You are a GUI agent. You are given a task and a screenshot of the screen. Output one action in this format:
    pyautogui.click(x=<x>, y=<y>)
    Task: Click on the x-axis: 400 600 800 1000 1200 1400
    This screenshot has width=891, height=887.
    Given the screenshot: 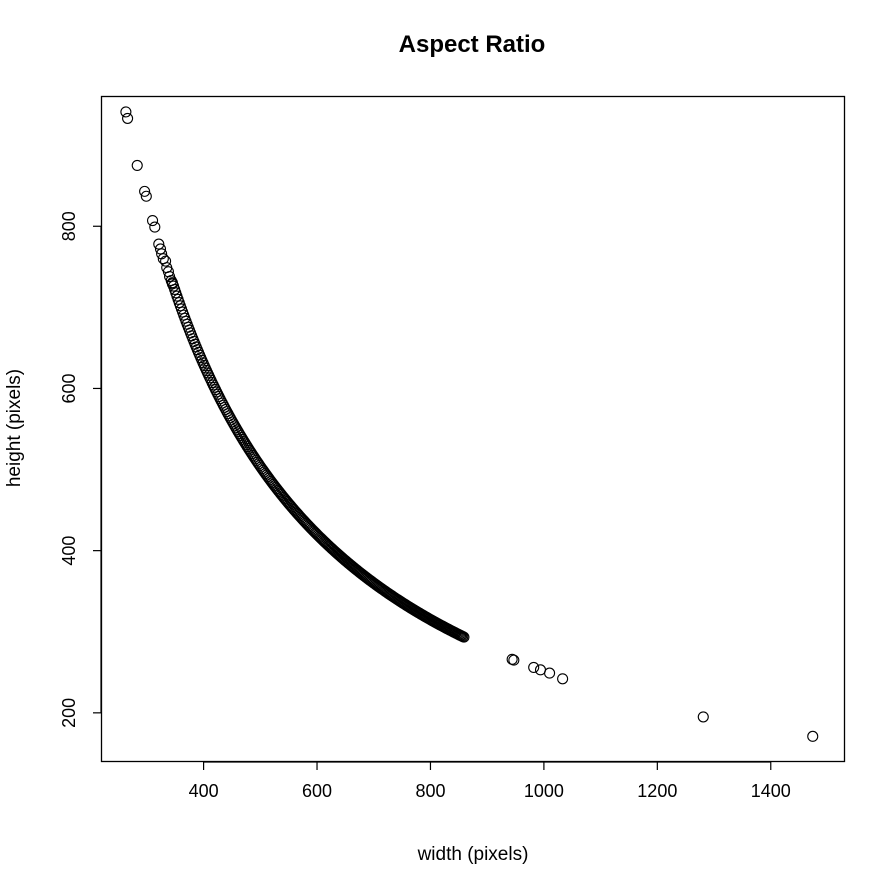 What is the action you would take?
    pyautogui.click(x=490, y=781)
    